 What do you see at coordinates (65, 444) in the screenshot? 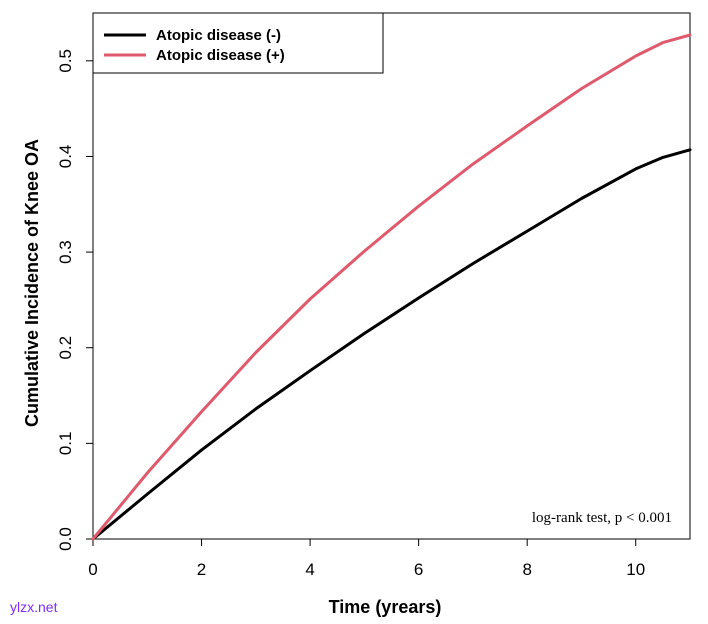
I see `y-tick-label: 0.1` at bounding box center [65, 444].